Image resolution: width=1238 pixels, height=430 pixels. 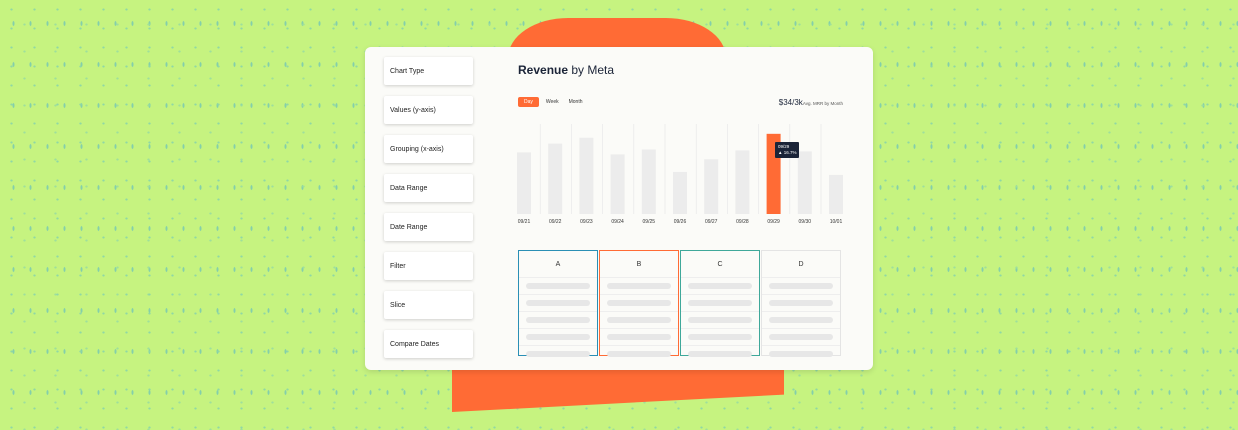 I want to click on sidebar-item-grouping: Grouping (x-axis), so click(x=428, y=149).